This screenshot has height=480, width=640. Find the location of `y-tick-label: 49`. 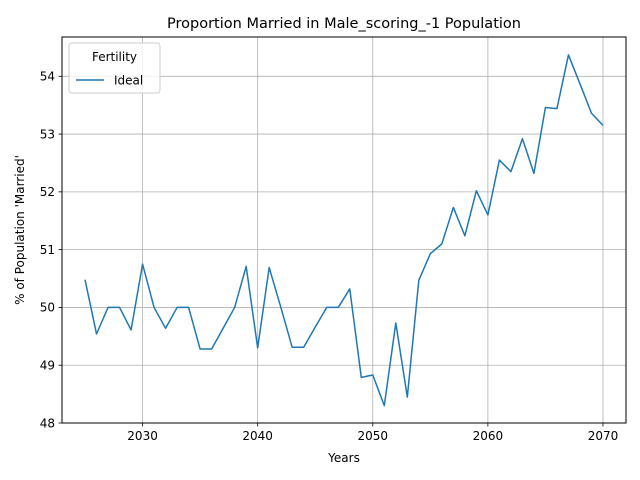

y-tick-label: 49 is located at coordinates (47, 366).